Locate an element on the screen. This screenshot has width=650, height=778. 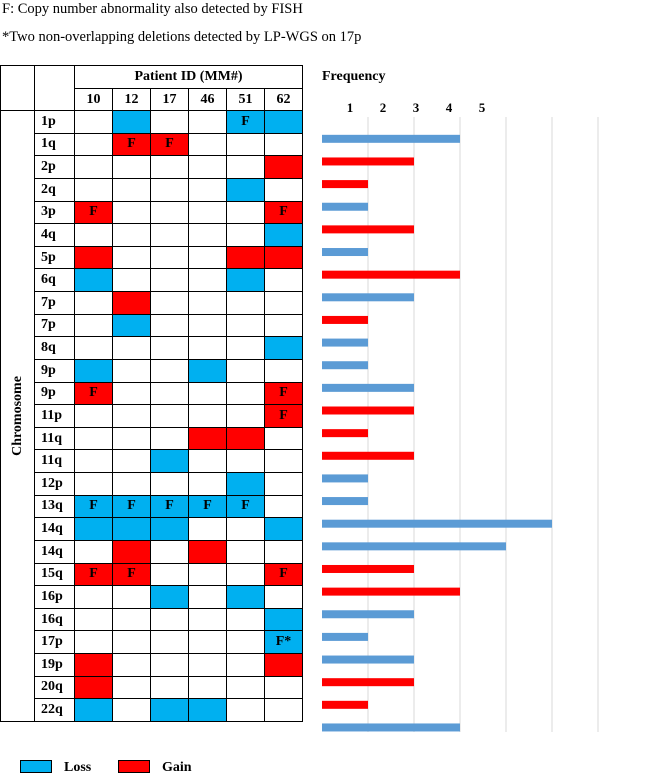
chromosome-label: 14q is located at coordinates (54, 529).